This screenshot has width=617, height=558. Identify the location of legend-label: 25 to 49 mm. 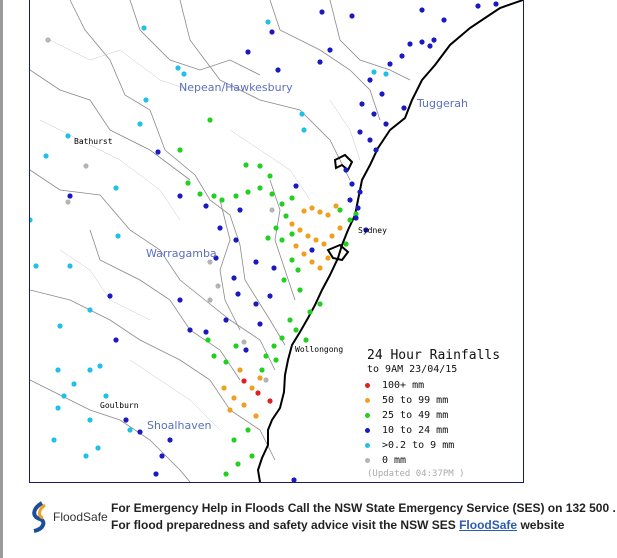
(415, 415).